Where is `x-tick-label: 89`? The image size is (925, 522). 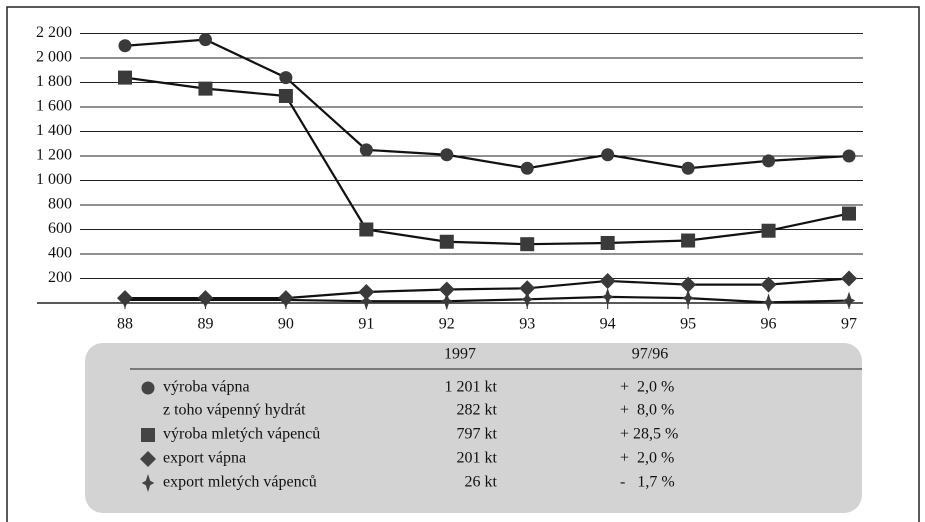 x-tick-label: 89 is located at coordinates (205, 324).